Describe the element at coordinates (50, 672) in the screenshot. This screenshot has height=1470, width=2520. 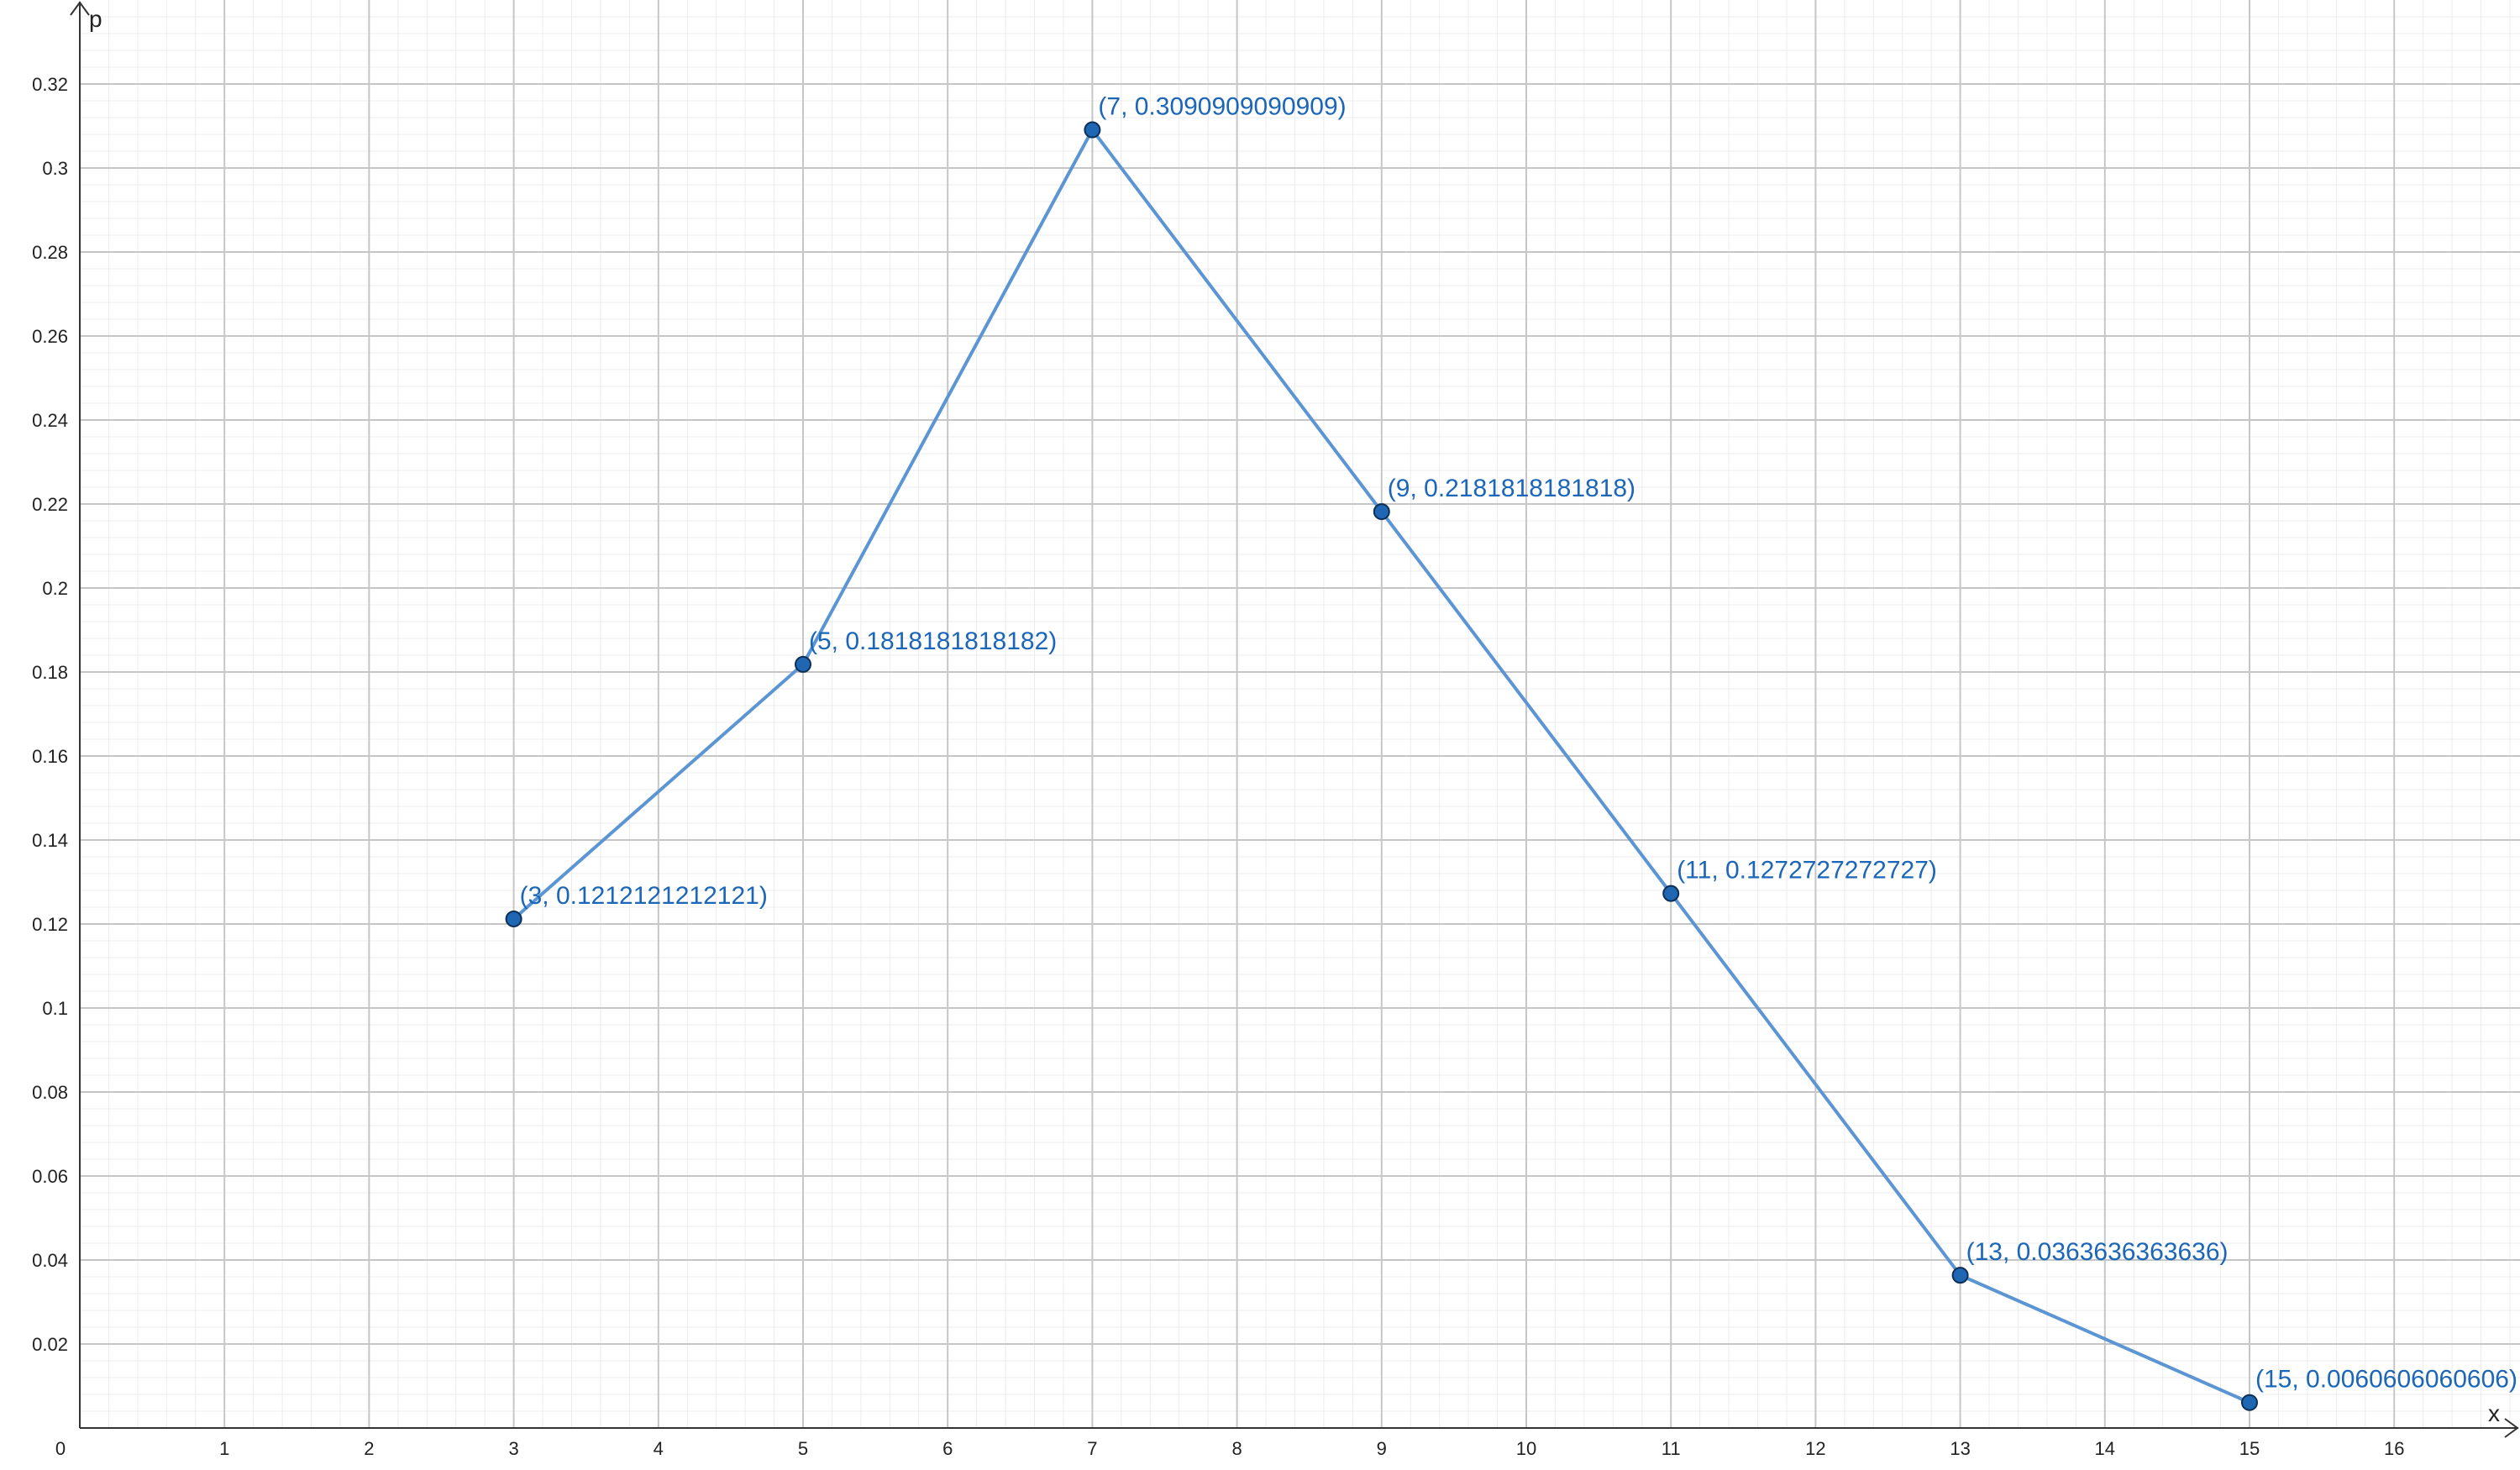
I see `y-tick-label: 0.18` at that location.